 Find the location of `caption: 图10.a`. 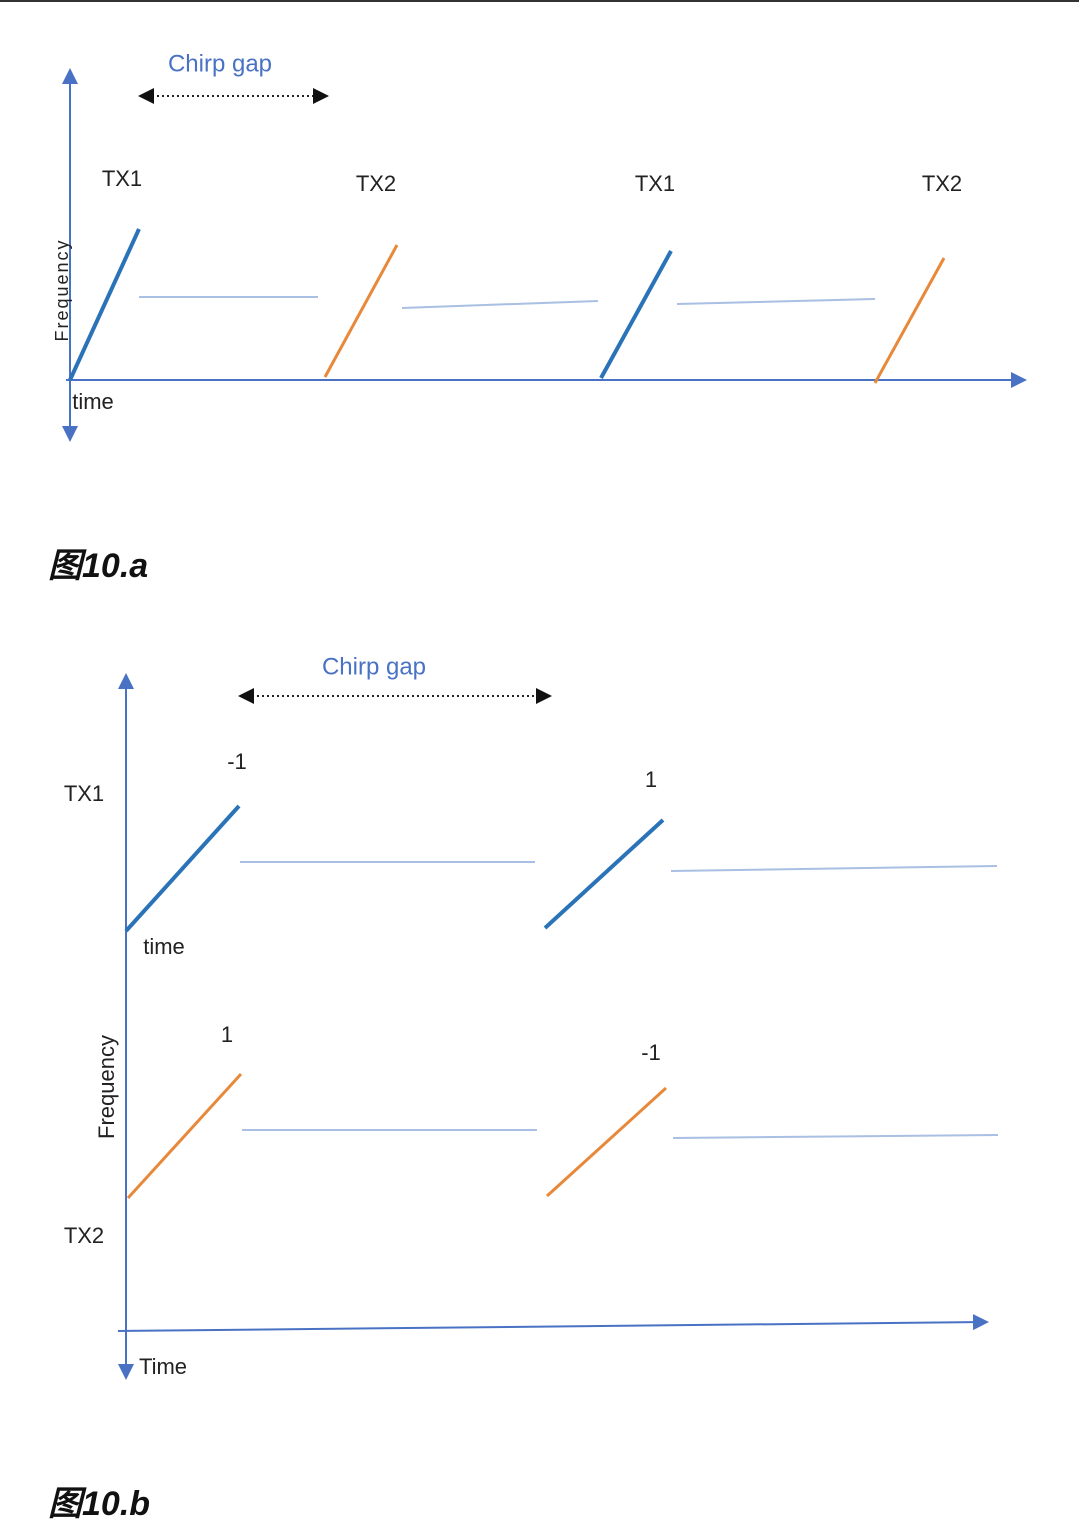

caption: 图10.a is located at coordinates (98, 566).